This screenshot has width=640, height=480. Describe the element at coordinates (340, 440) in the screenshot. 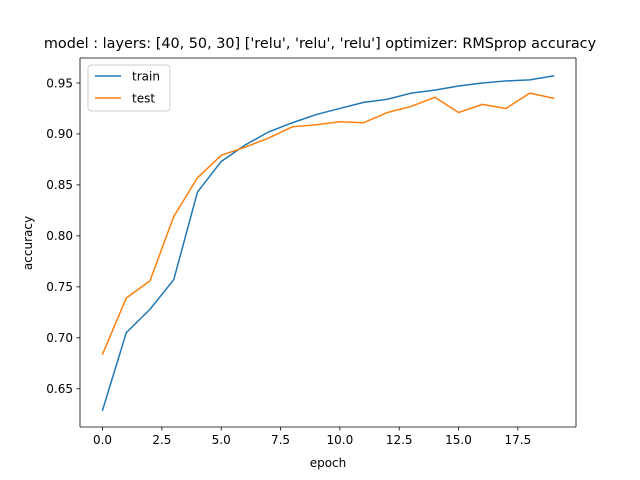

I see `x-tick-label: 10.0` at that location.